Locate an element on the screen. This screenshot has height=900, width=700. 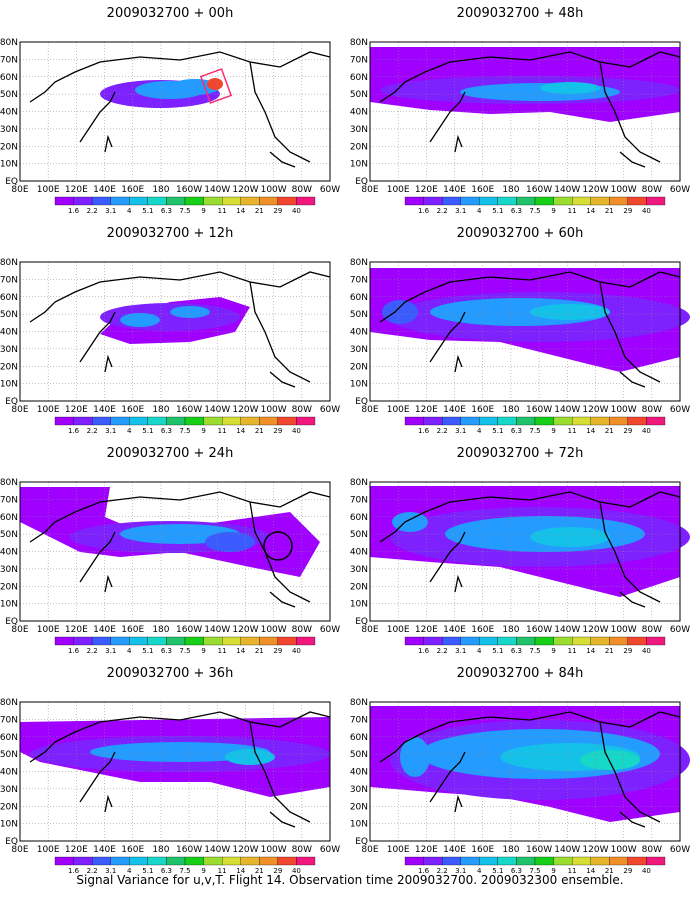
longitude-label: 140W is located at coordinates (567, 410).